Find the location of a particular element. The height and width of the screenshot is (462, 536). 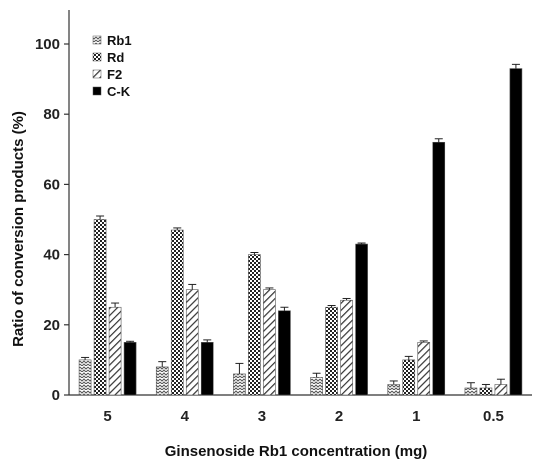

legend-label-rd: Rd is located at coordinates (115, 57).